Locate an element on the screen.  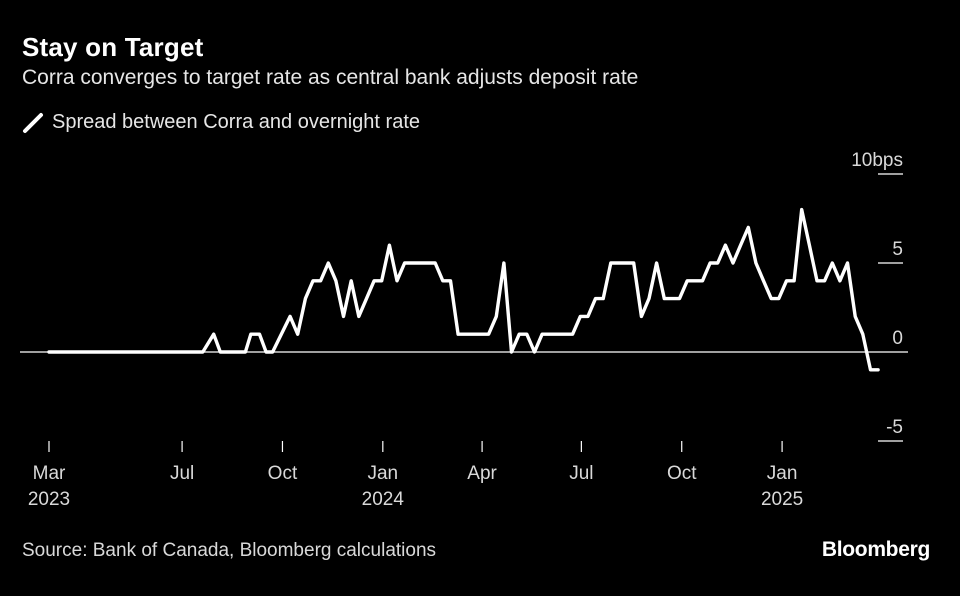
x-tick-label-3: Jan is located at coordinates (382, 473).